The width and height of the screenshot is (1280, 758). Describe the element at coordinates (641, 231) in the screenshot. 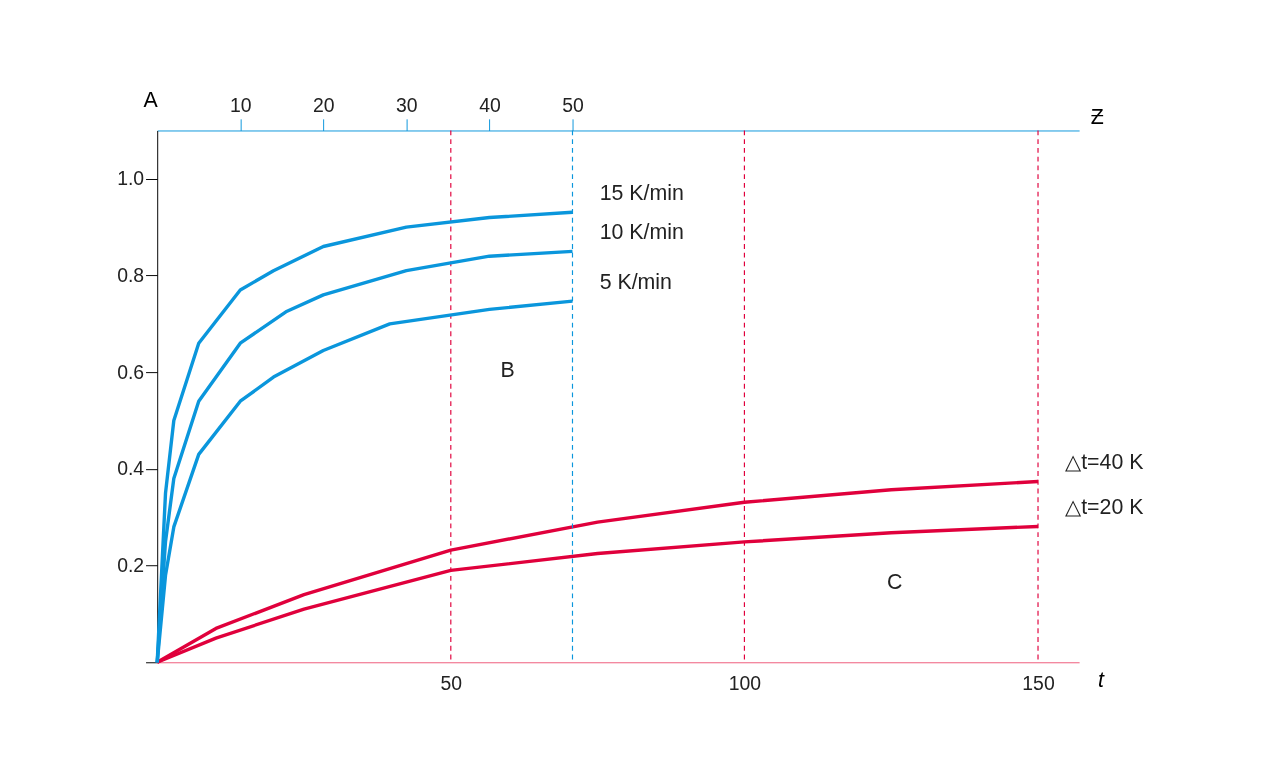

I see `series-label: 10 K/min` at that location.